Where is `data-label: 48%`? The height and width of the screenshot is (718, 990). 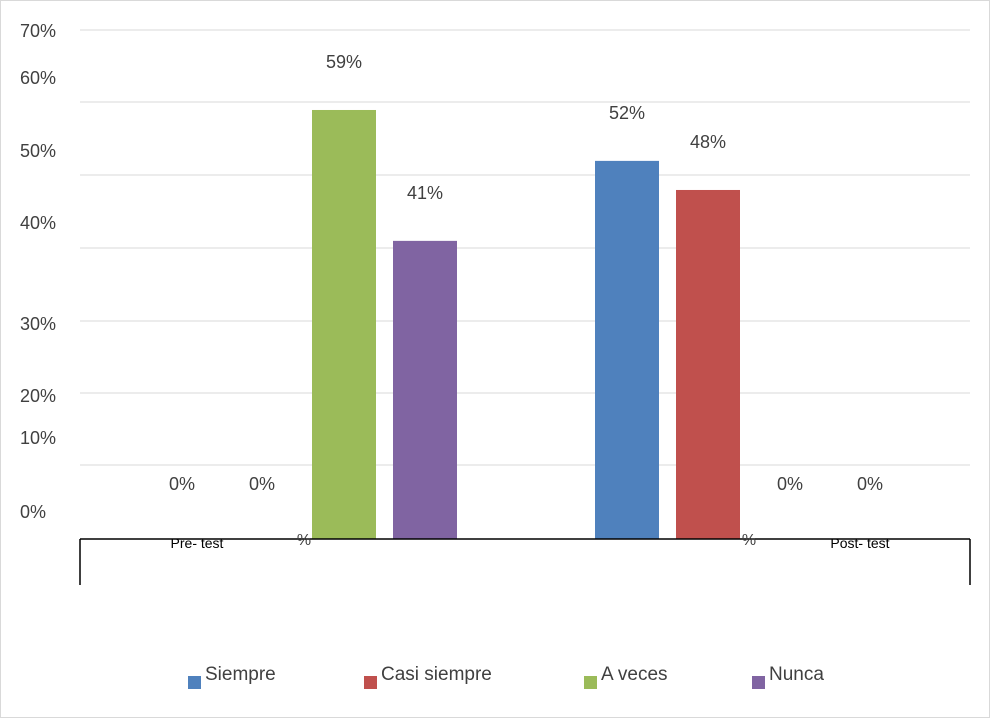
data-label: 48% is located at coordinates (708, 142).